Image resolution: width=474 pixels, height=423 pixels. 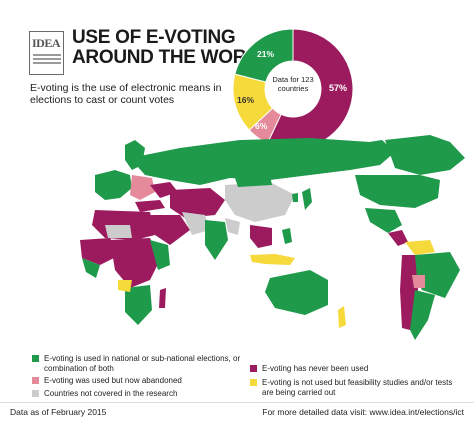 I want to click on donut-center: Data for 123 countries, so click(x=293, y=84).